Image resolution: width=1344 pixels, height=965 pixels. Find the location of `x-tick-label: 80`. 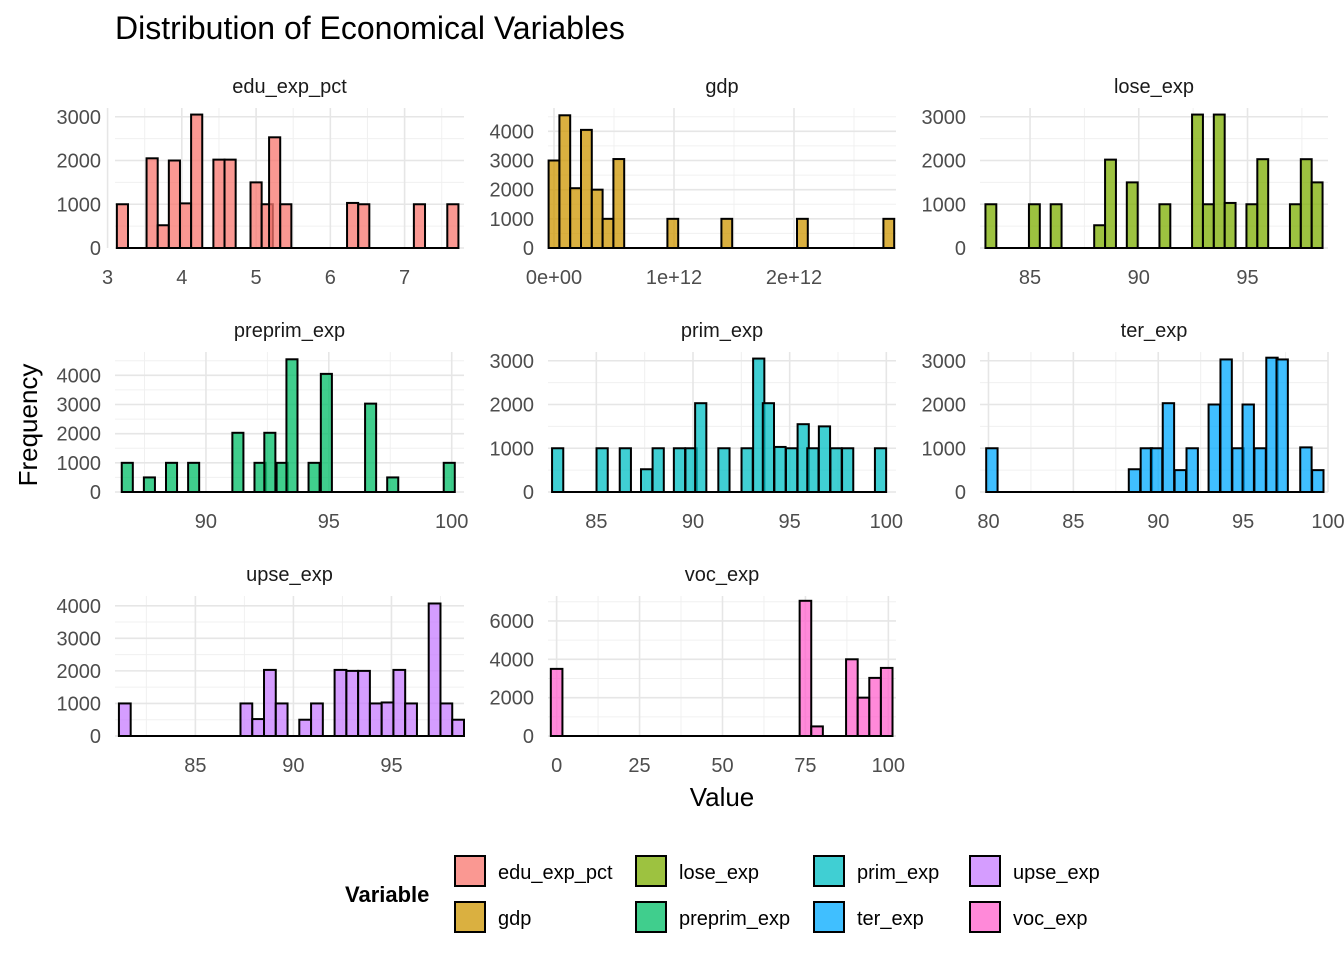

x-tick-label: 80 is located at coordinates (988, 522).